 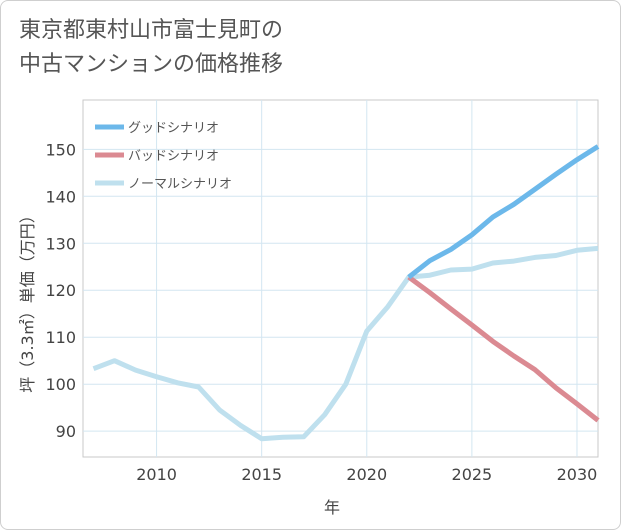 What do you see at coordinates (60, 243) in the screenshot?
I see `y-tick-130: 130` at bounding box center [60, 243].